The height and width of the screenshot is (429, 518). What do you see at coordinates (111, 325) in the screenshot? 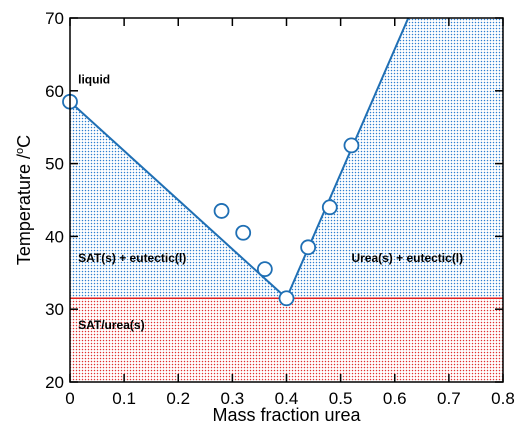
I see `region-label: SAT/urea(s)` at bounding box center [111, 325].